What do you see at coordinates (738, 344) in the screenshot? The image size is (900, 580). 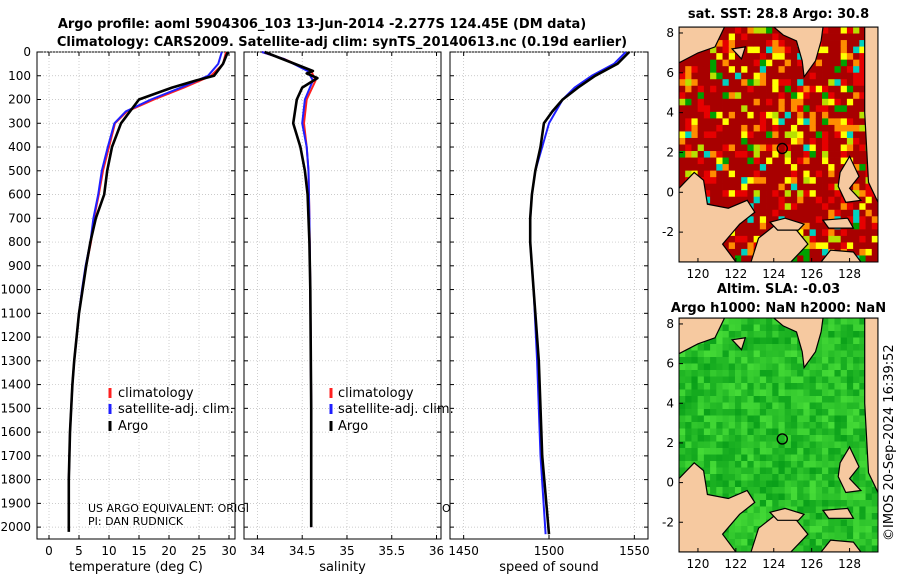 I see `land-mass` at bounding box center [738, 344].